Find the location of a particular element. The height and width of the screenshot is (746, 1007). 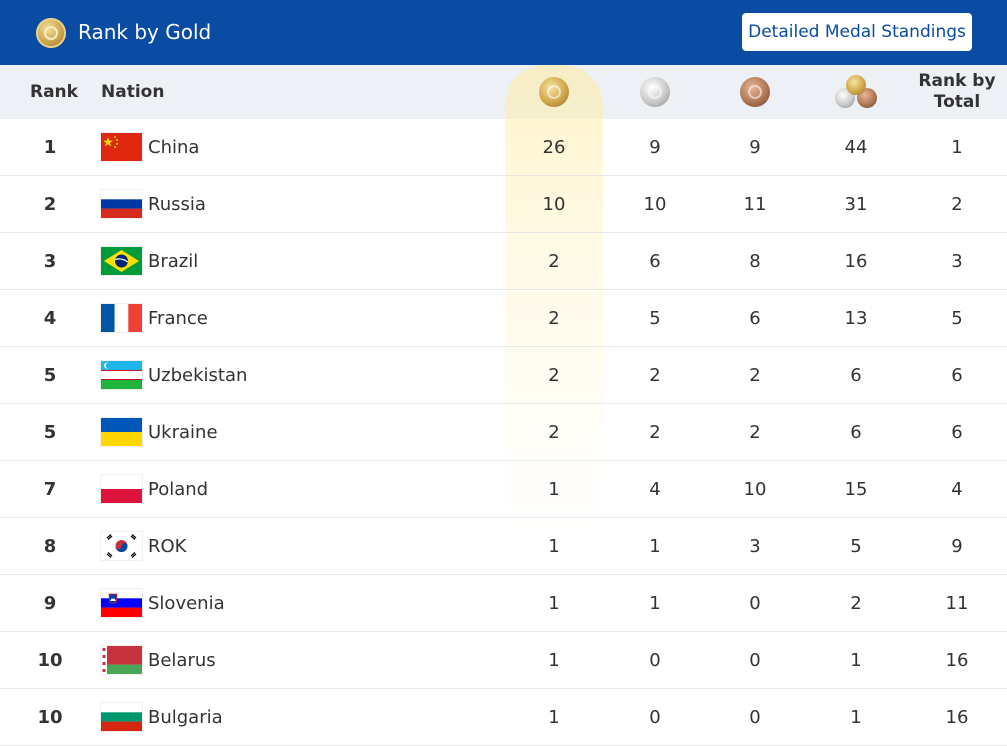

silver-count: 1 is located at coordinates (655, 603).